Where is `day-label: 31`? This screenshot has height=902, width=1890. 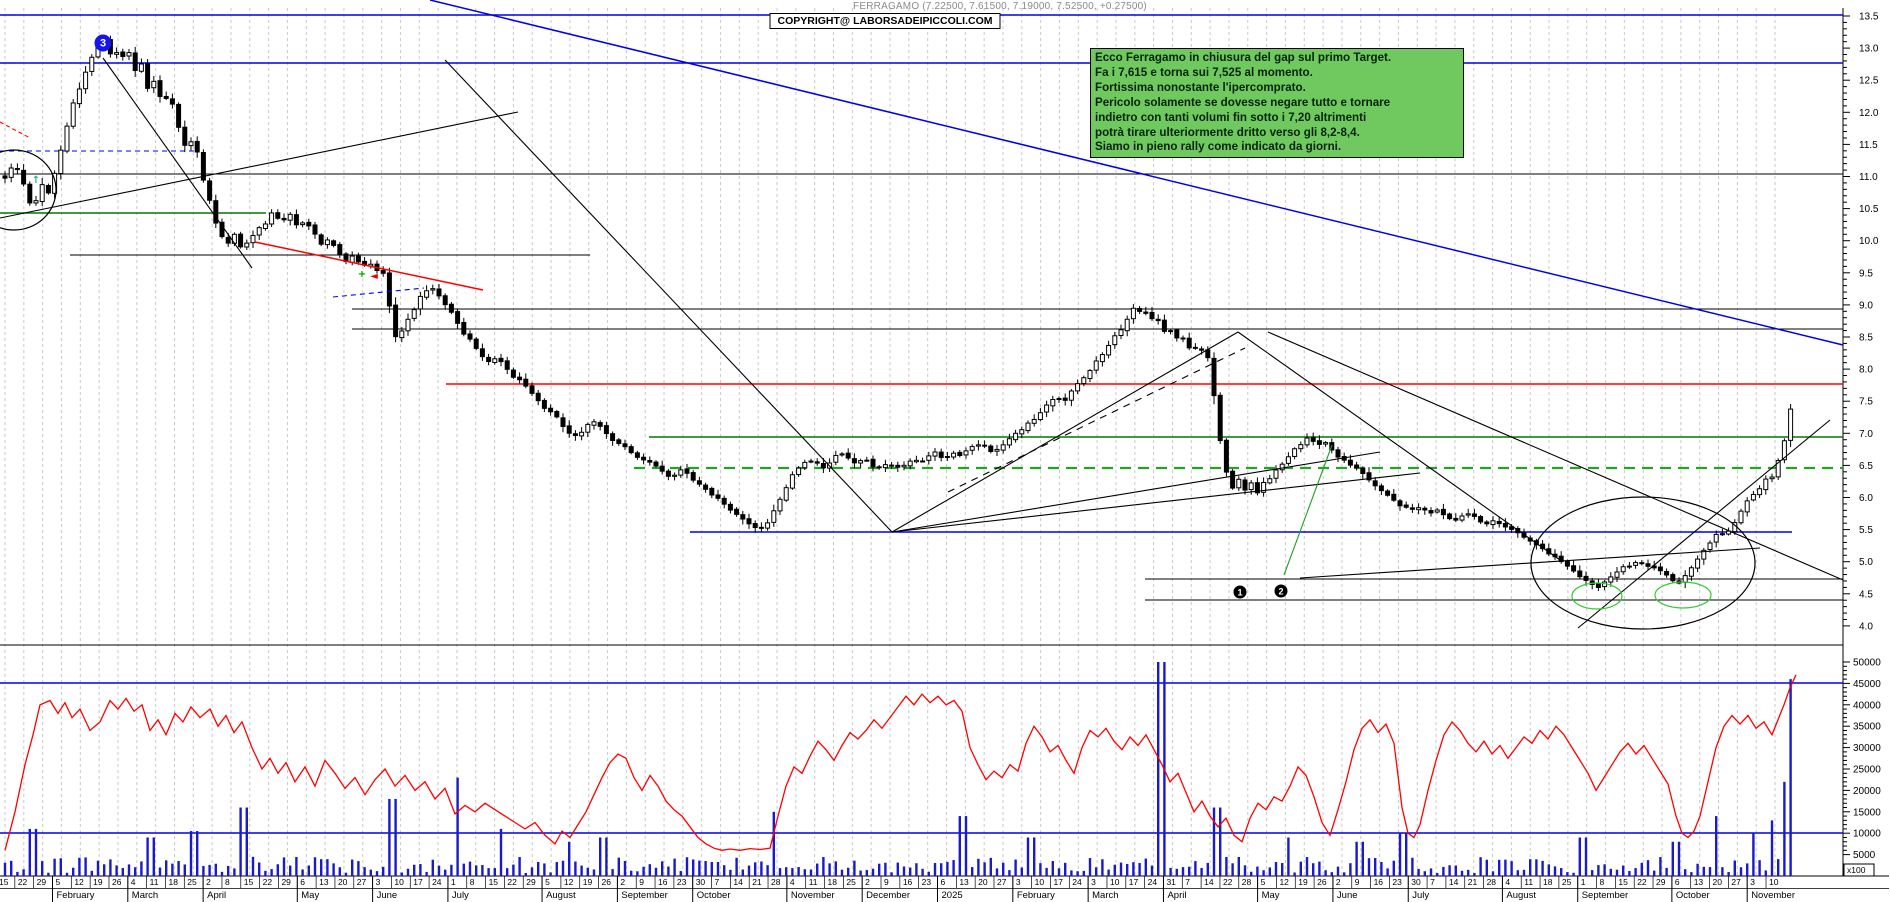
day-label: 31 is located at coordinates (1171, 882).